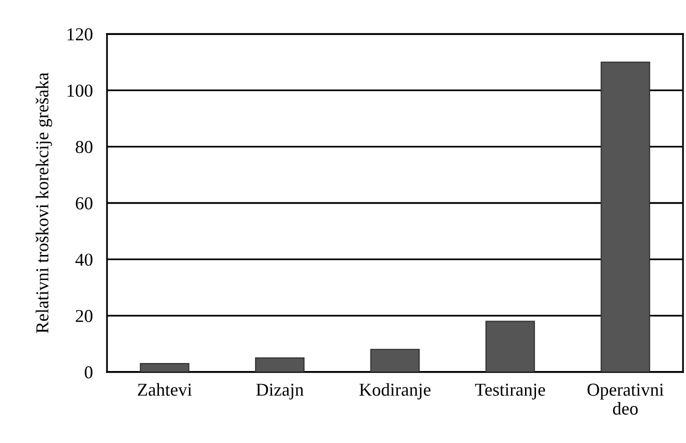 The image size is (686, 443). Describe the element at coordinates (84, 203) in the screenshot. I see `y-tick-label: 60` at that location.